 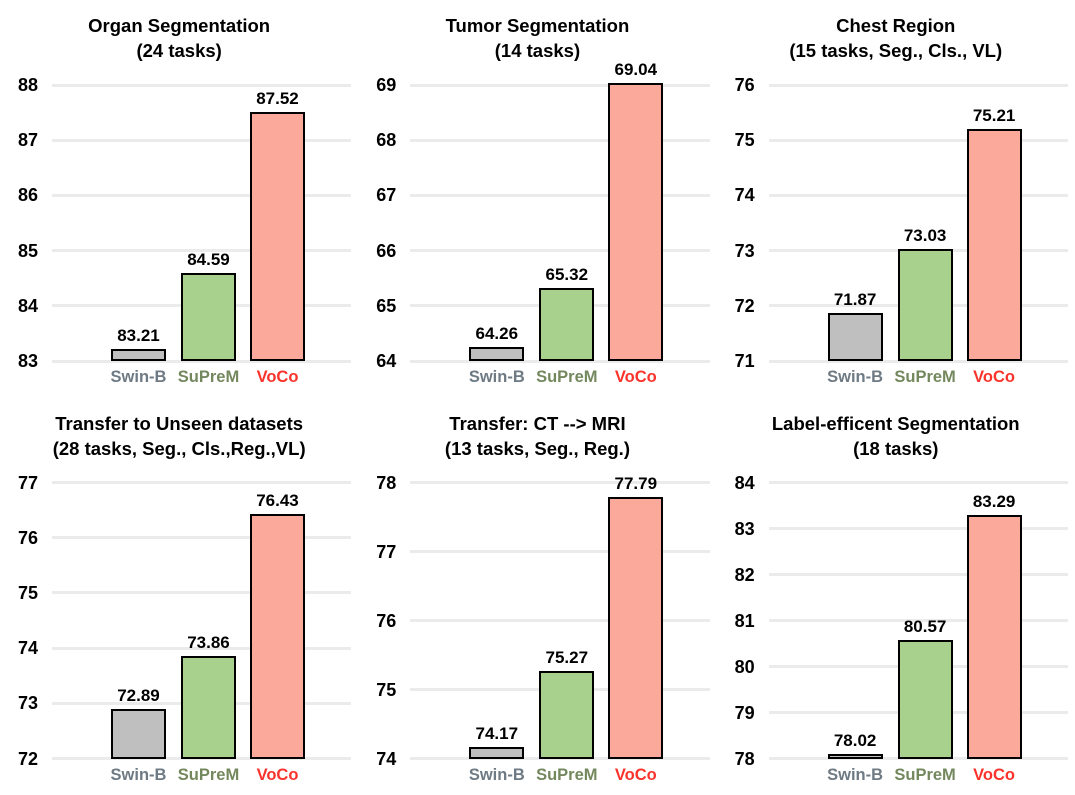 What do you see at coordinates (744, 574) in the screenshot?
I see `y-axis-tick-label: 82` at bounding box center [744, 574].